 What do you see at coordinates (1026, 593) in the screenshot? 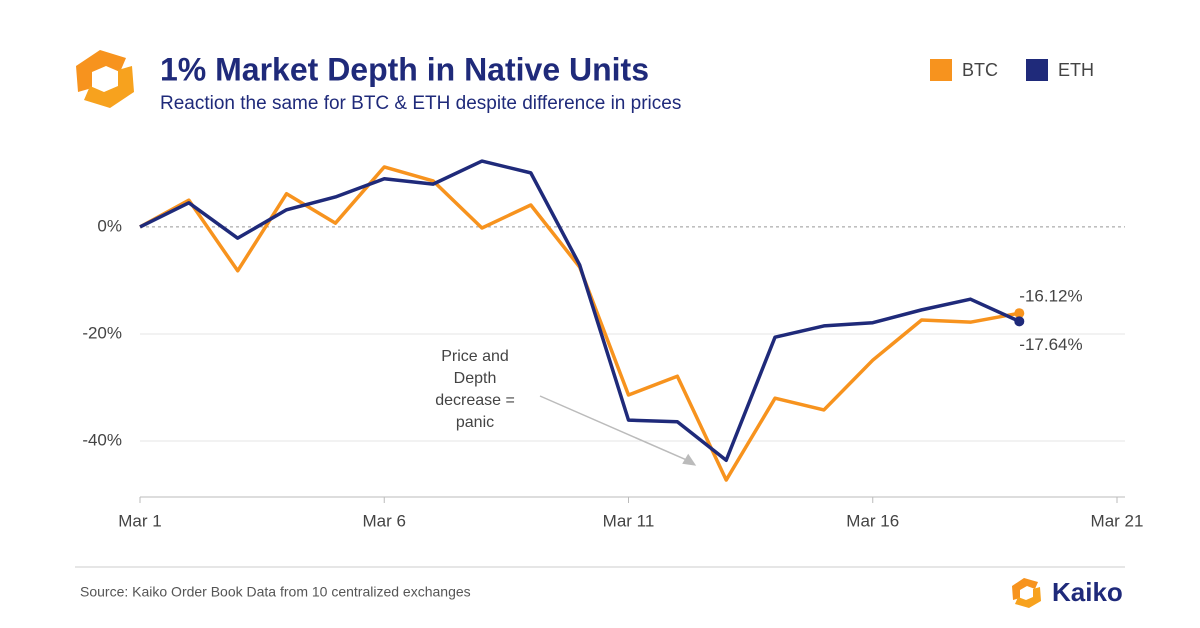
I see `brand-icon` at bounding box center [1026, 593].